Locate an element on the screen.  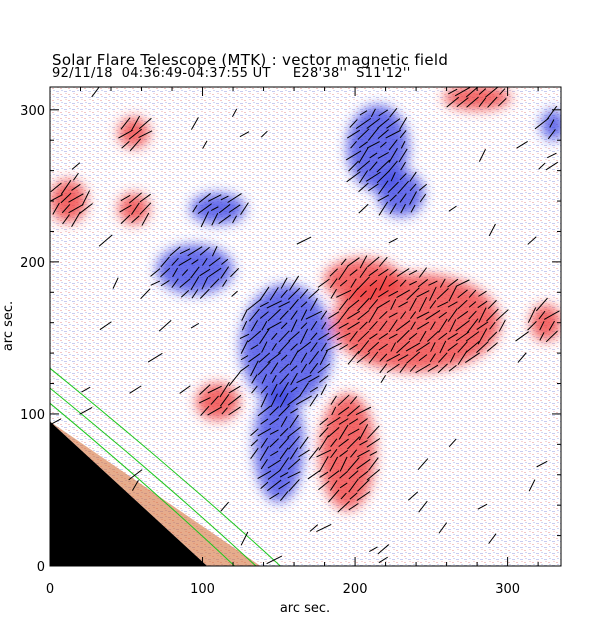
y-tick-label-300: 300 is located at coordinates (32, 111).